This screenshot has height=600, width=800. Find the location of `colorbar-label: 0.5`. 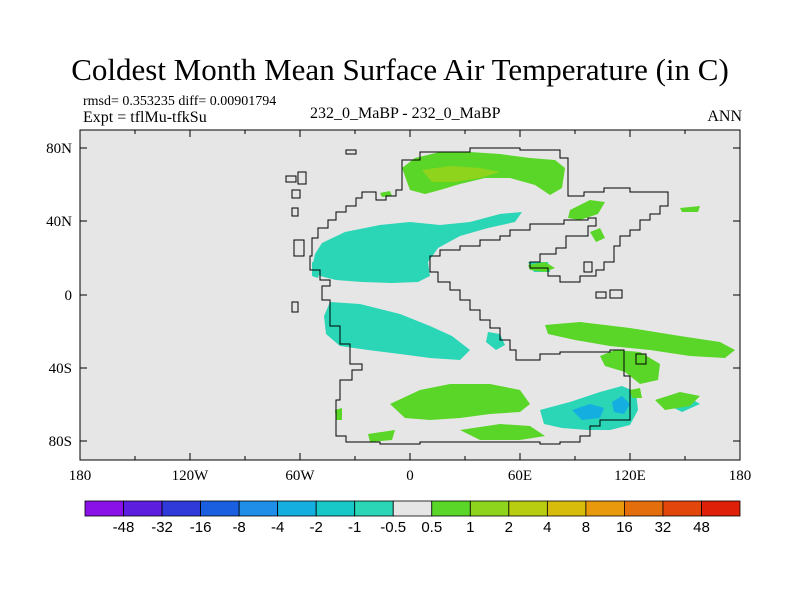

colorbar-label: 0.5 is located at coordinates (431, 527).